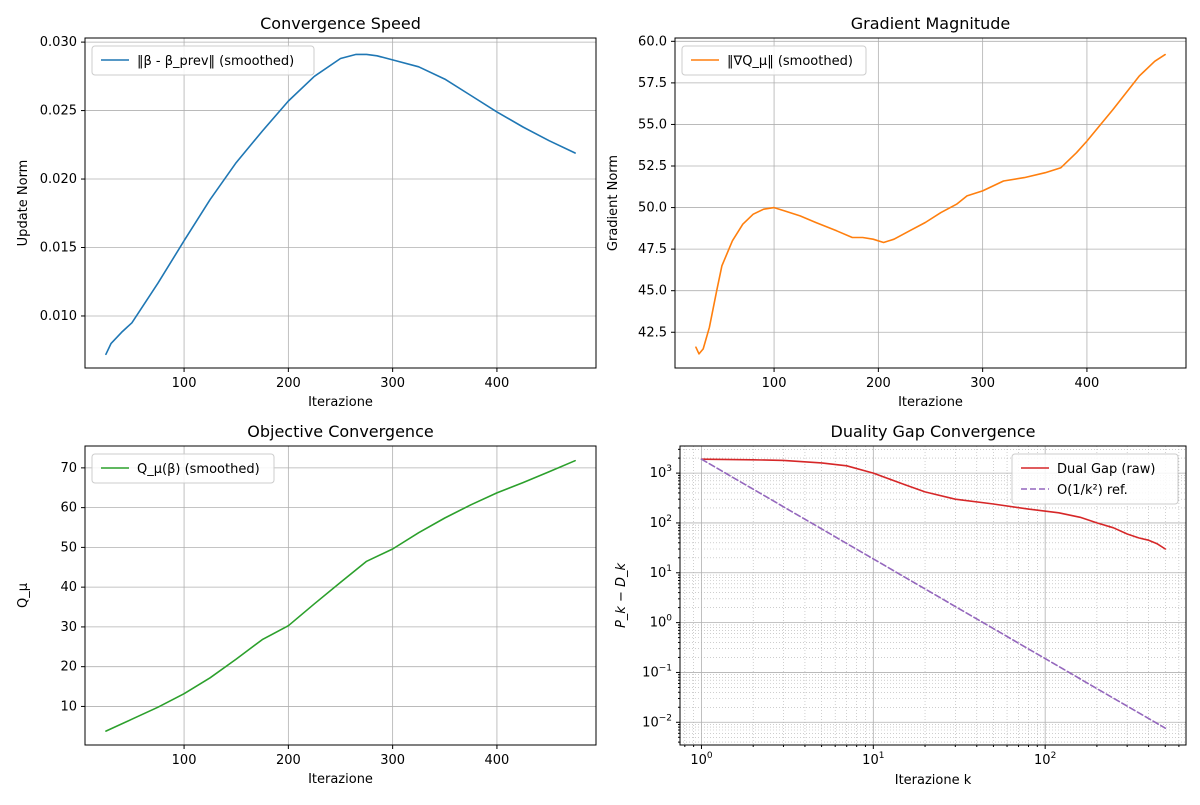  What do you see at coordinates (68, 468) in the screenshot?
I see `y-tick-label: 70` at bounding box center [68, 468].